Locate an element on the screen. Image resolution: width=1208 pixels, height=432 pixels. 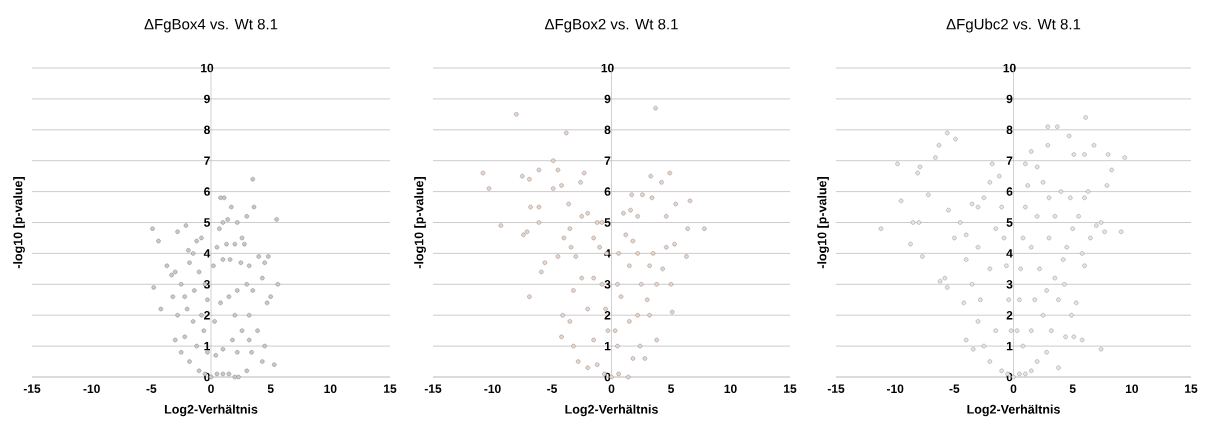
y-tick-label: 0 is located at coordinates (607, 377).